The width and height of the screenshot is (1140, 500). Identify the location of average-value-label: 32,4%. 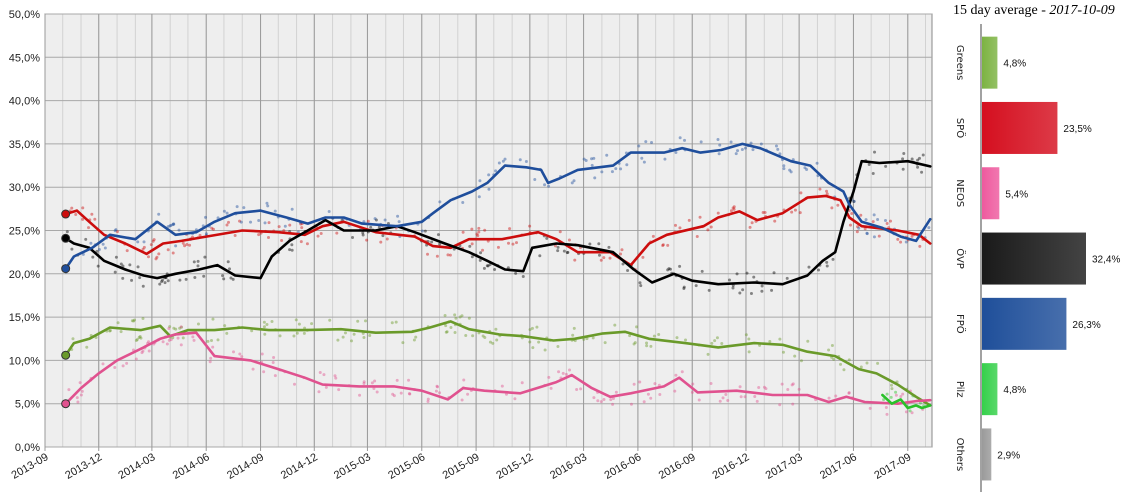
(1106, 260).